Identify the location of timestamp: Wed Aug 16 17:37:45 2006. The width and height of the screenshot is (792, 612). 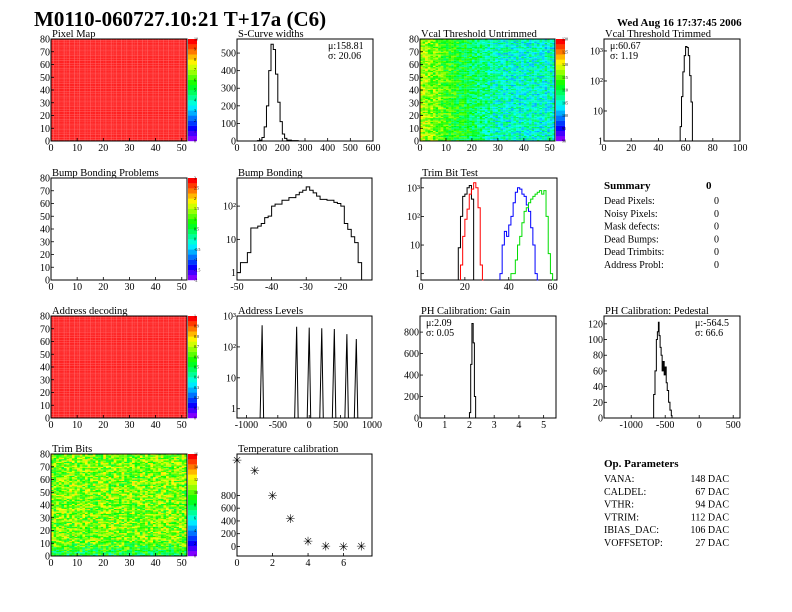
(679, 23).